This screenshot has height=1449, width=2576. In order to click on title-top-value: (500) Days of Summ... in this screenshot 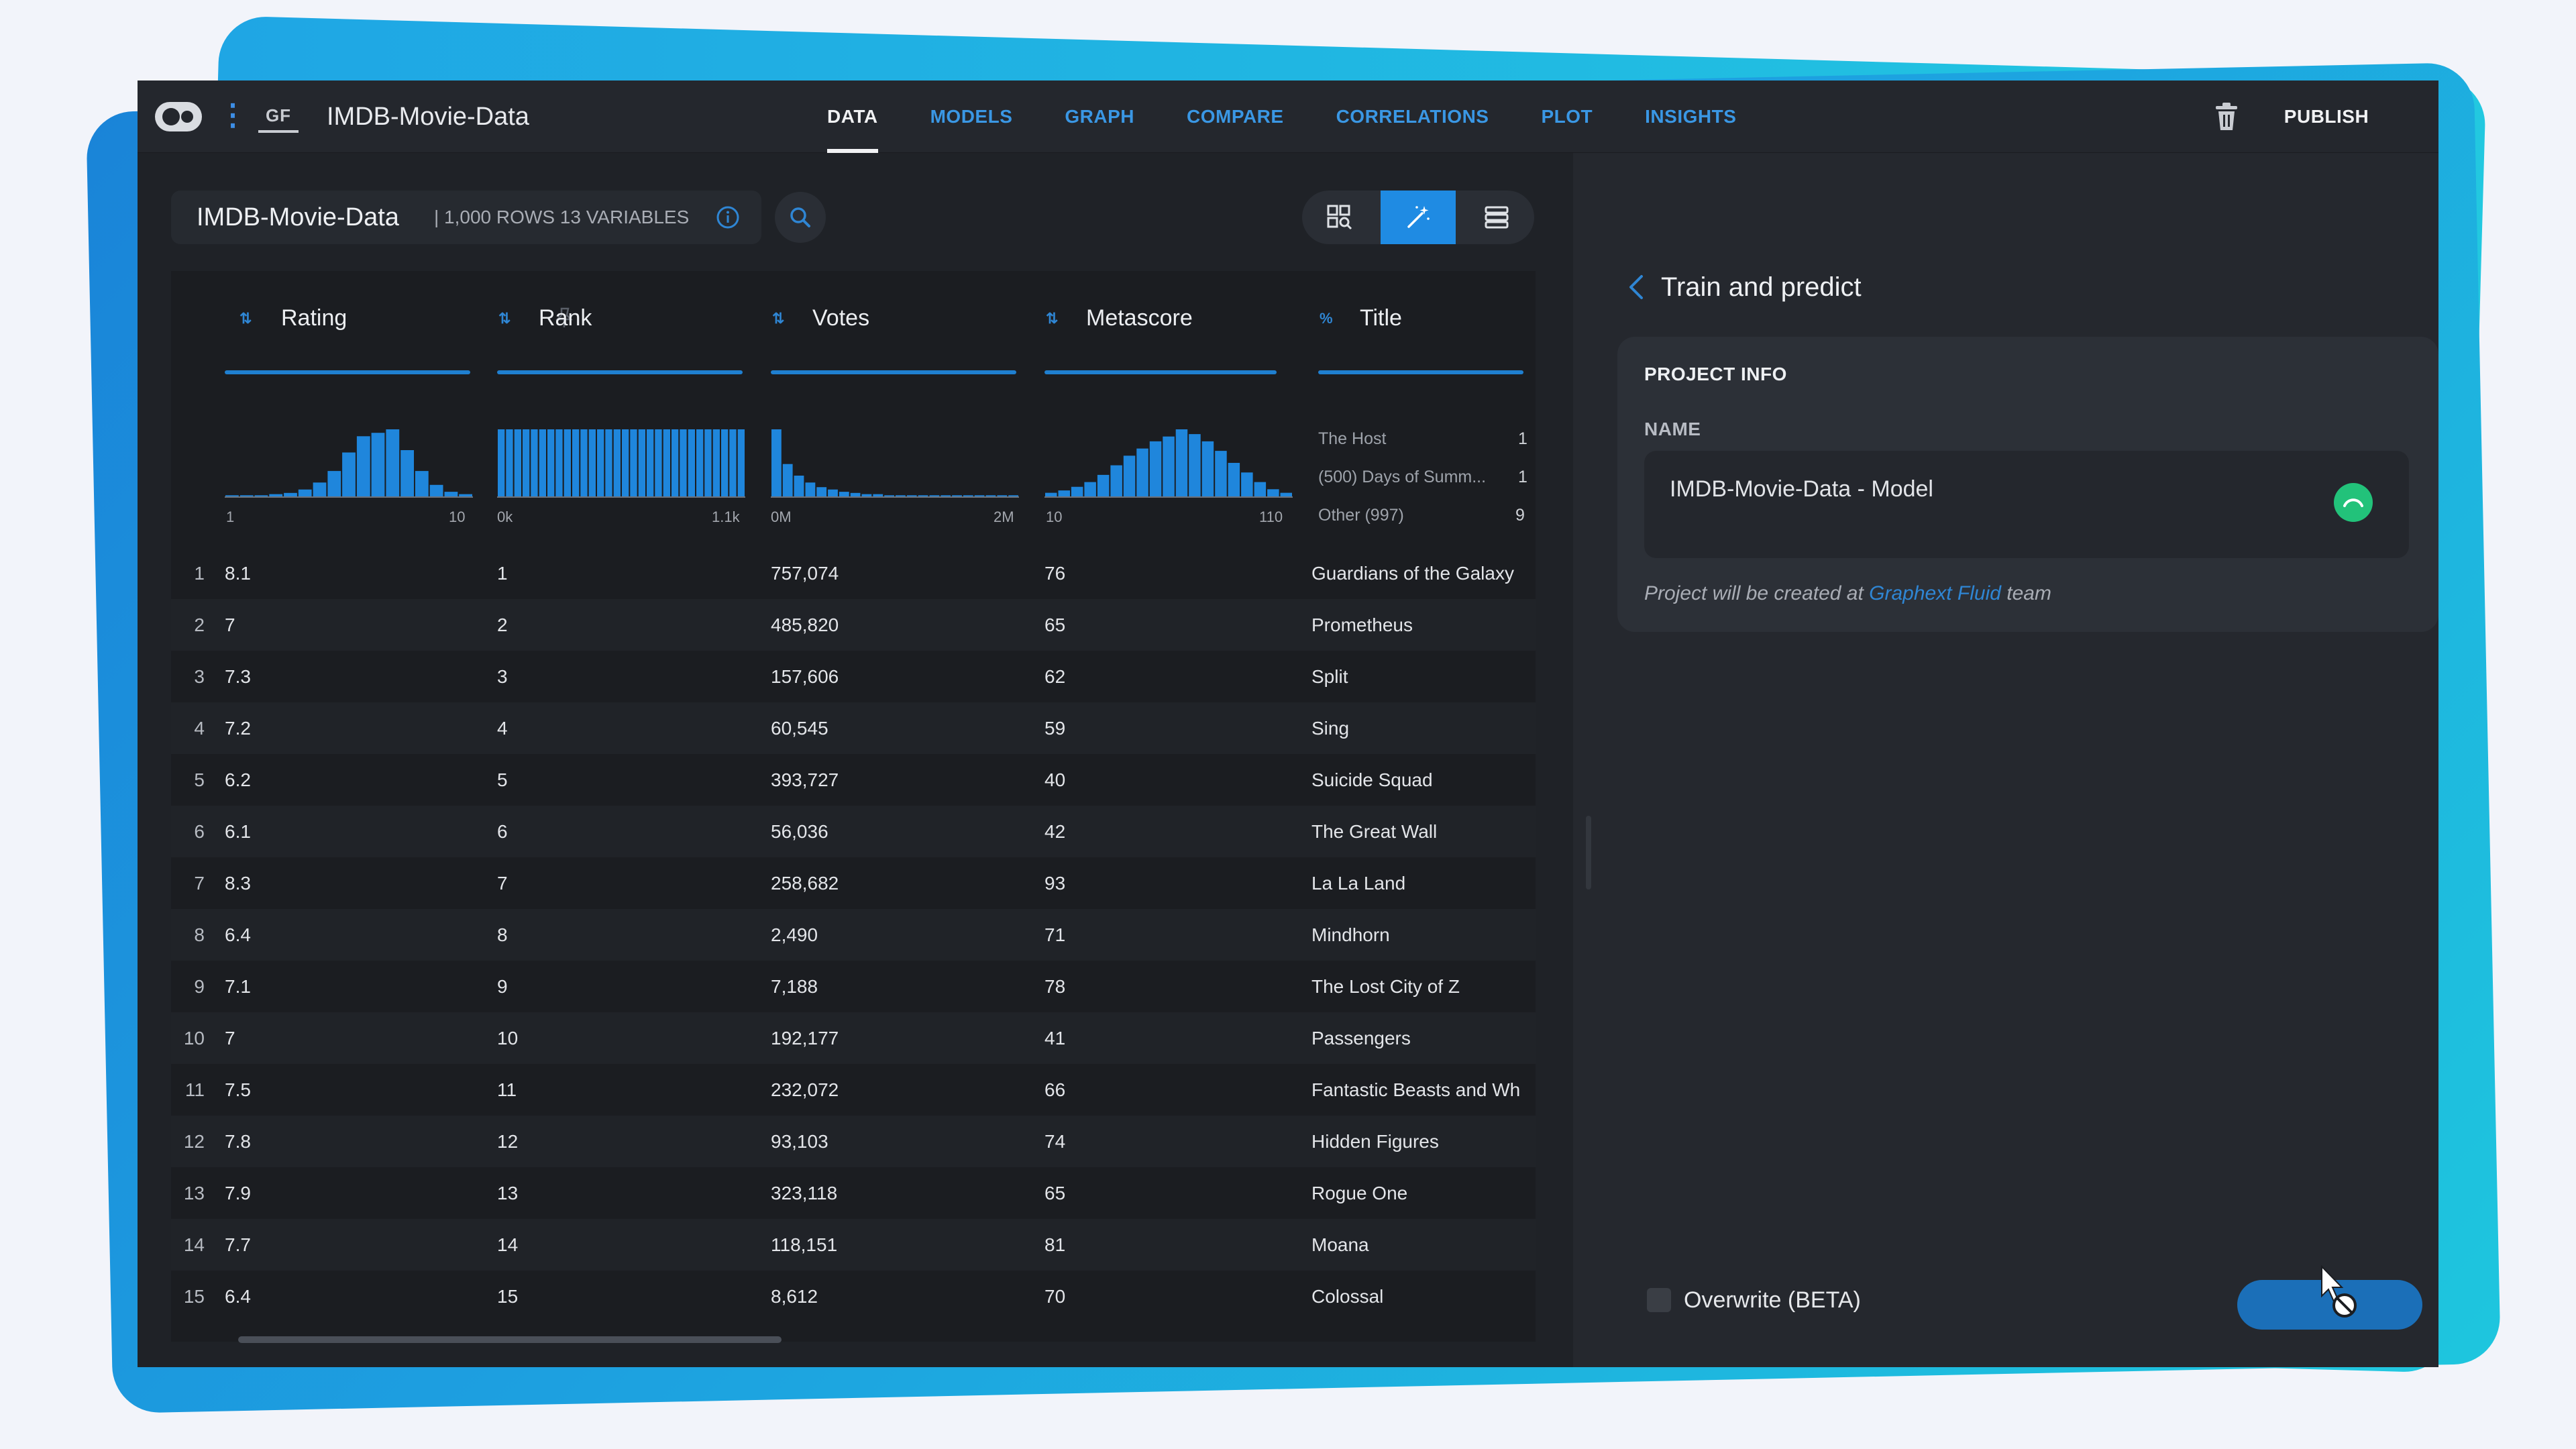, I will do `click(1402, 477)`.